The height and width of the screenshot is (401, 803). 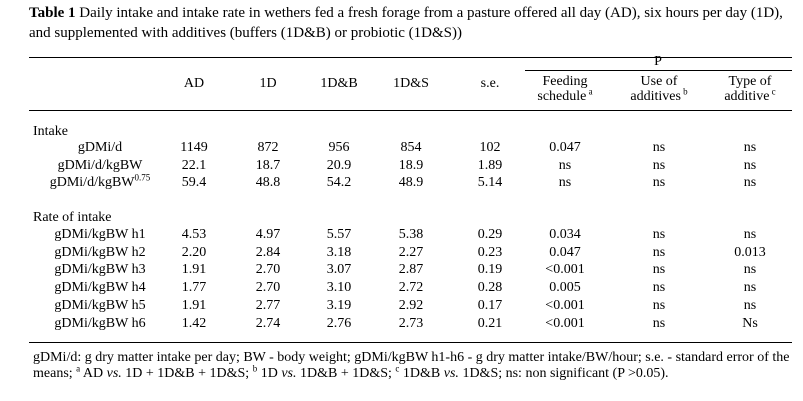 I want to click on col-header-feeding-schedule-line1: Feeding, so click(x=565, y=81).